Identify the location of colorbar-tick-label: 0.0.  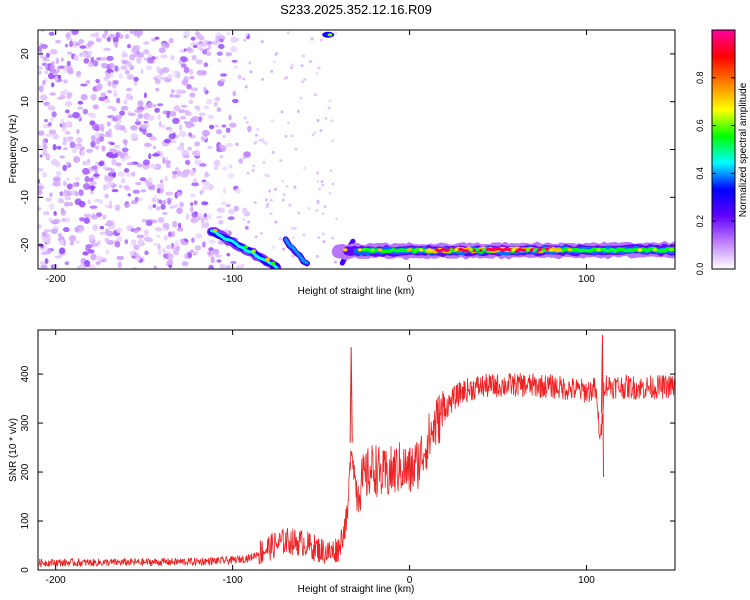
(700, 269).